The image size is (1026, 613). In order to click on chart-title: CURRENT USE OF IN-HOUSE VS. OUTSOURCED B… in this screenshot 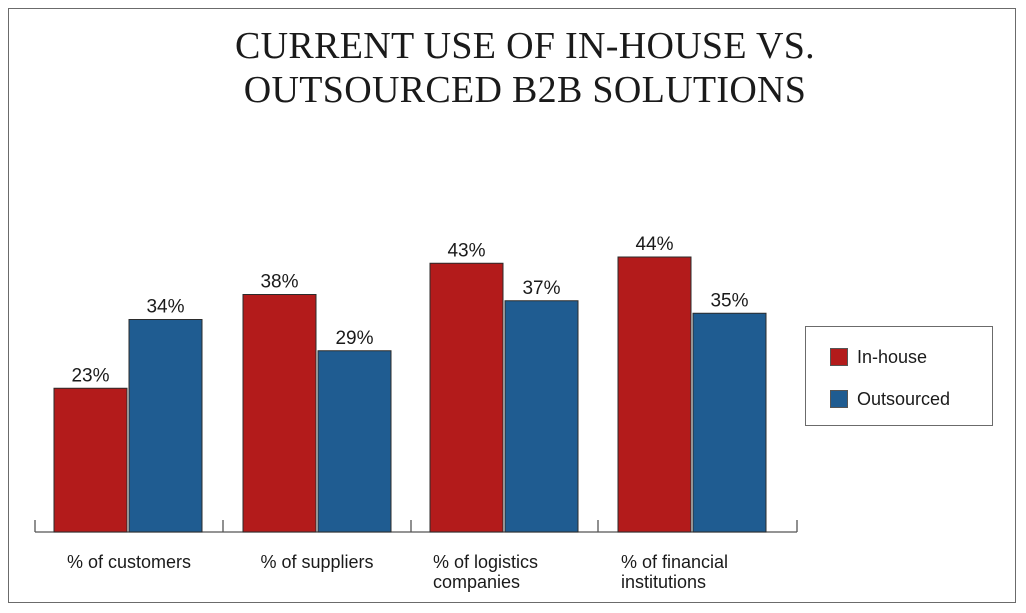, I will do `click(513, 68)`.